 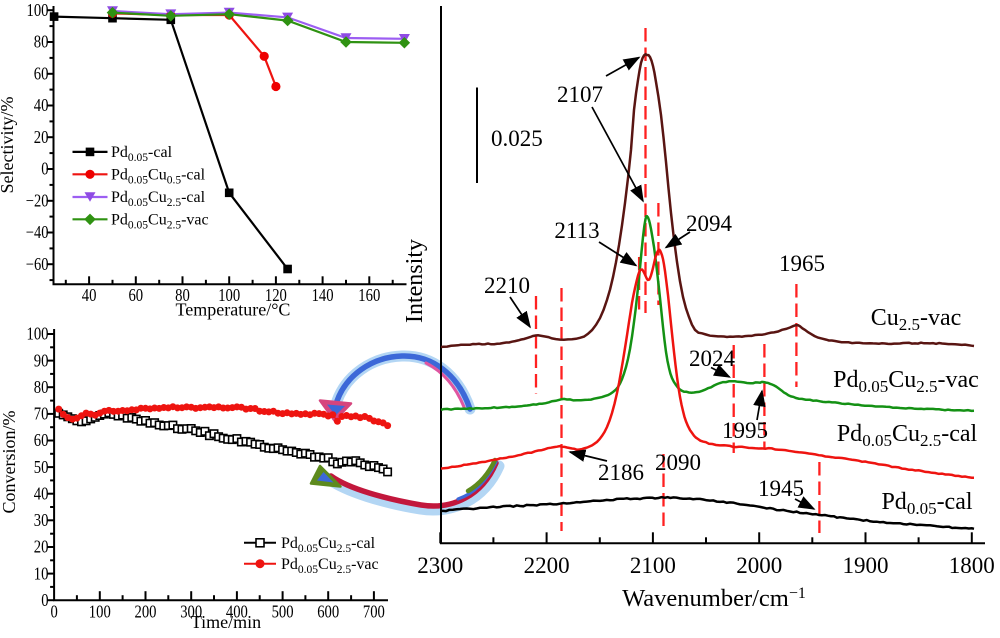 What do you see at coordinates (328, 612) in the screenshot?
I see `svg-text: 600` at bounding box center [328, 612].